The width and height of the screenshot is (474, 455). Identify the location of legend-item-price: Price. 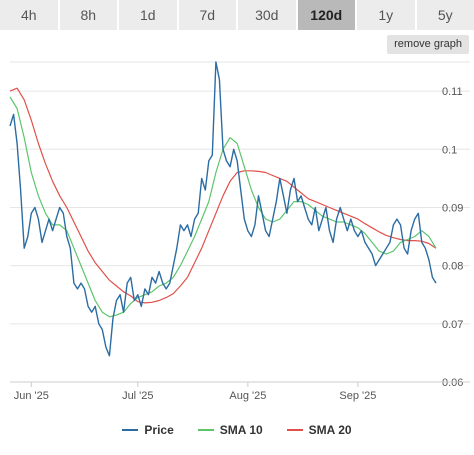
(148, 430).